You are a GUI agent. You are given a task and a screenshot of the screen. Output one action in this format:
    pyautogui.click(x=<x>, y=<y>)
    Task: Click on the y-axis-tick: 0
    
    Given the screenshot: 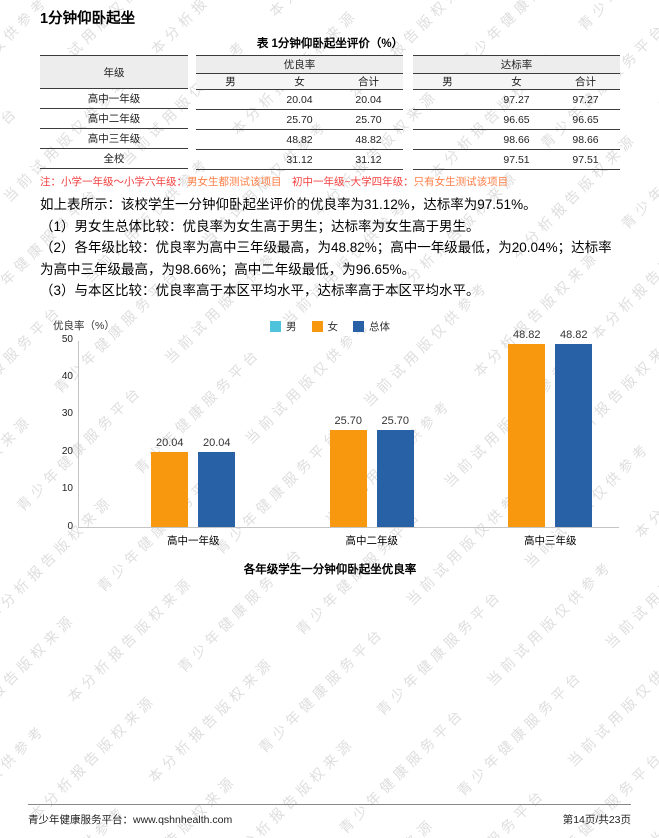 What is the action you would take?
    pyautogui.click(x=70, y=526)
    